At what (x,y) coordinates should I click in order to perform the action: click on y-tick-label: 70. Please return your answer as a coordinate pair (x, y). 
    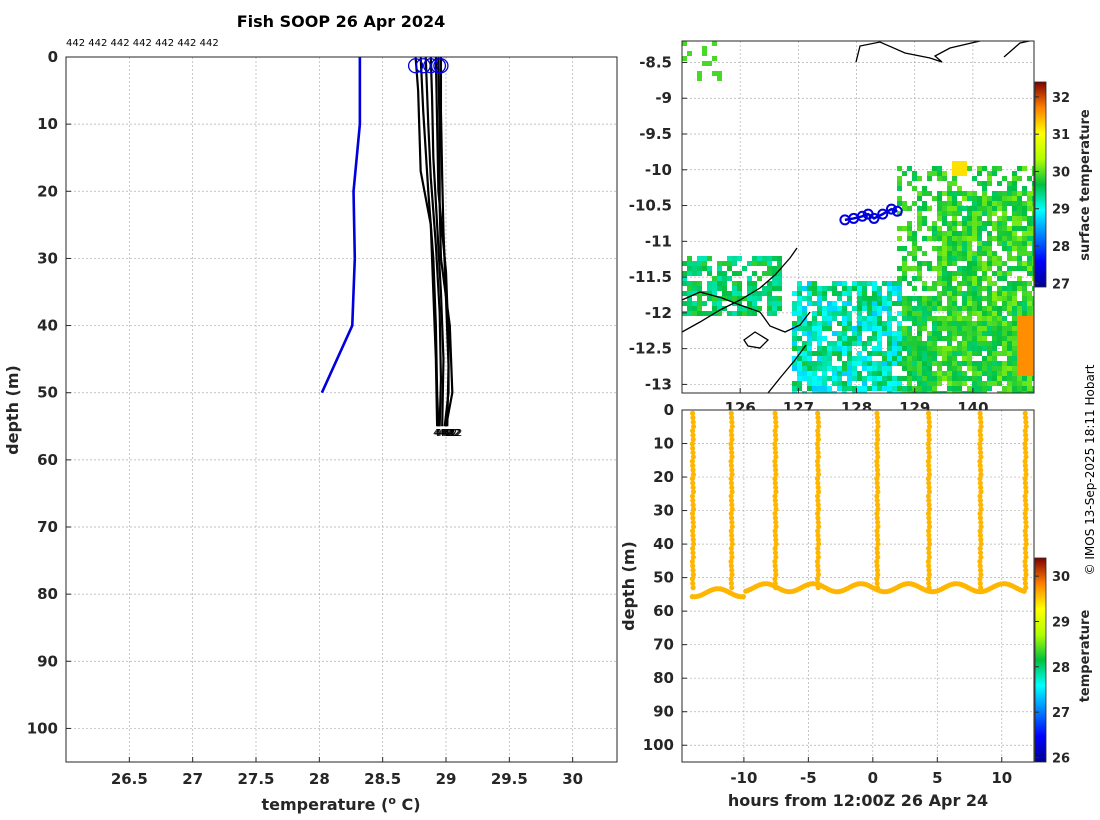
    Looking at the image, I should click on (47, 527).